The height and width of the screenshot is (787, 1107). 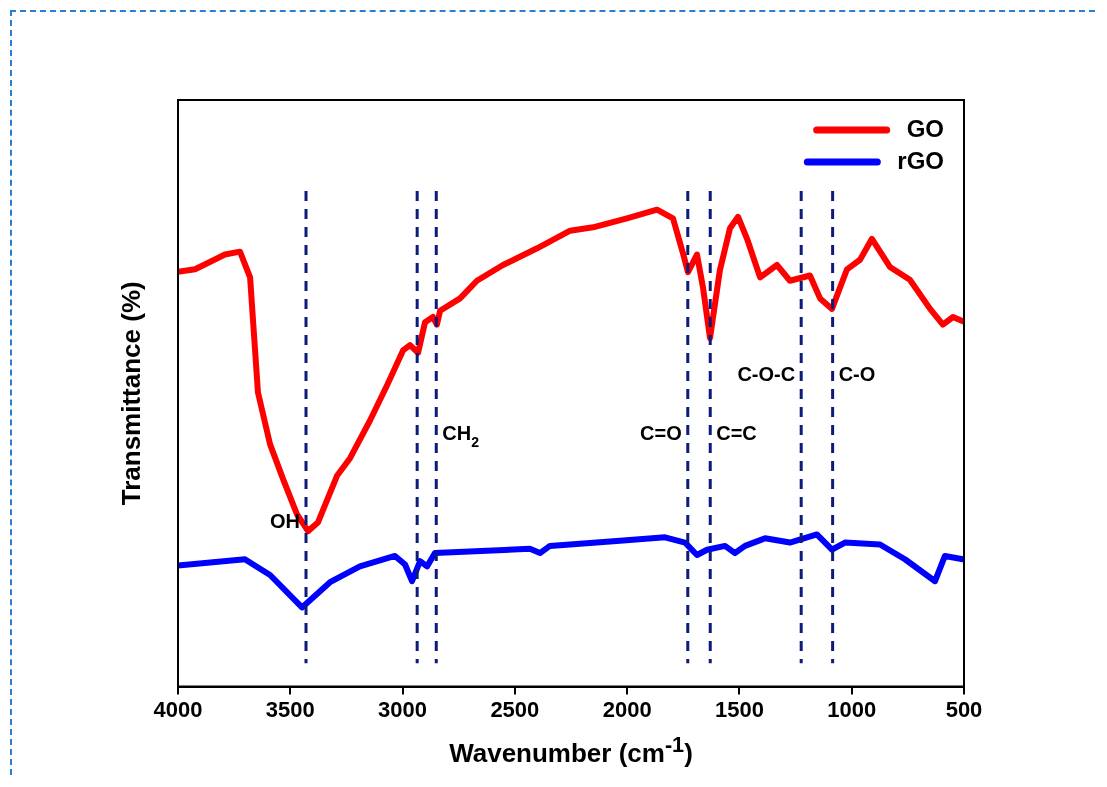 I want to click on x-tick-label: 500, so click(x=964, y=709).